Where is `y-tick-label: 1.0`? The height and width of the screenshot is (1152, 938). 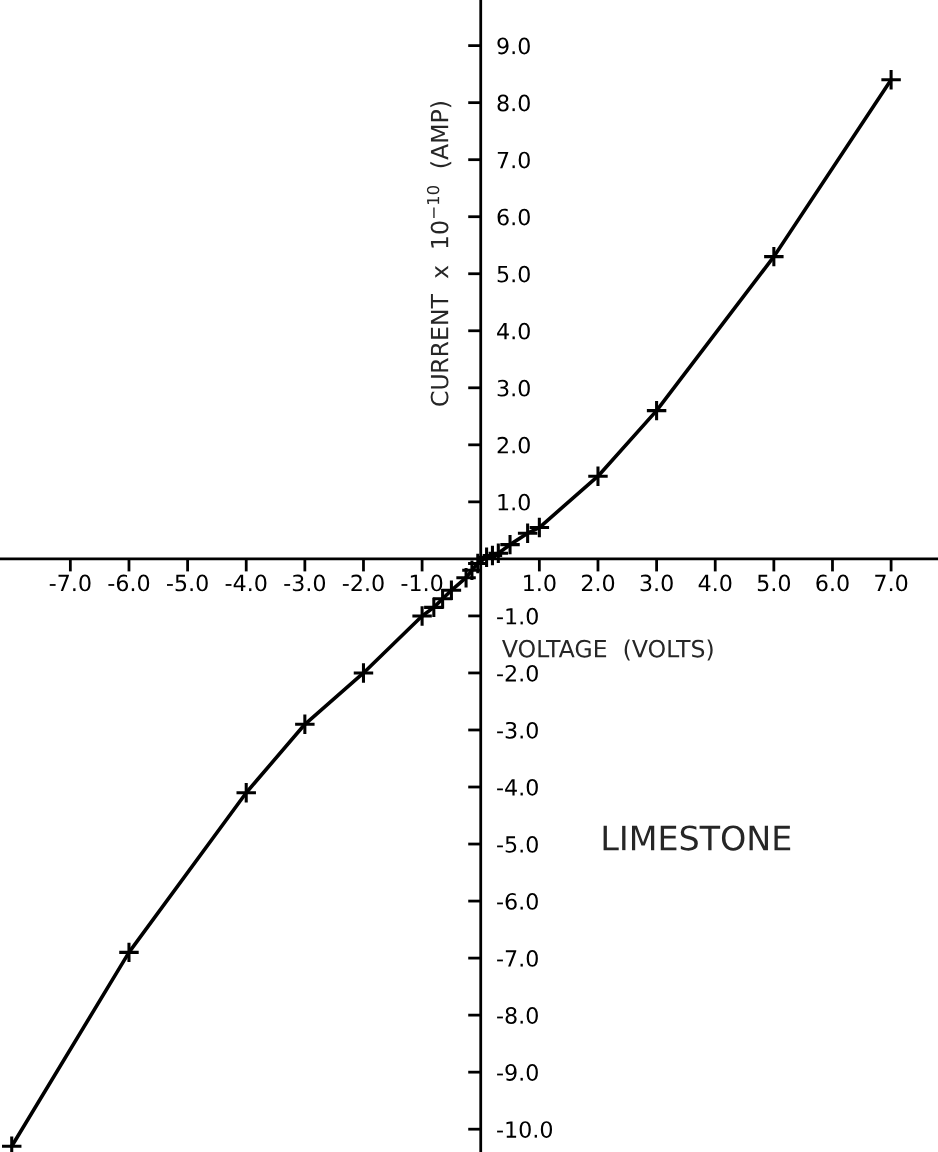 y-tick-label: 1.0 is located at coordinates (514, 502).